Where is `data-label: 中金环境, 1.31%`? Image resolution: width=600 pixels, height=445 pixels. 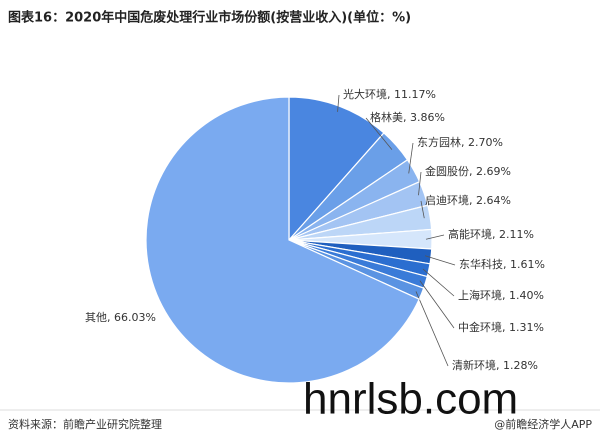 data-label: 中金环境, 1.31% is located at coordinates (501, 327).